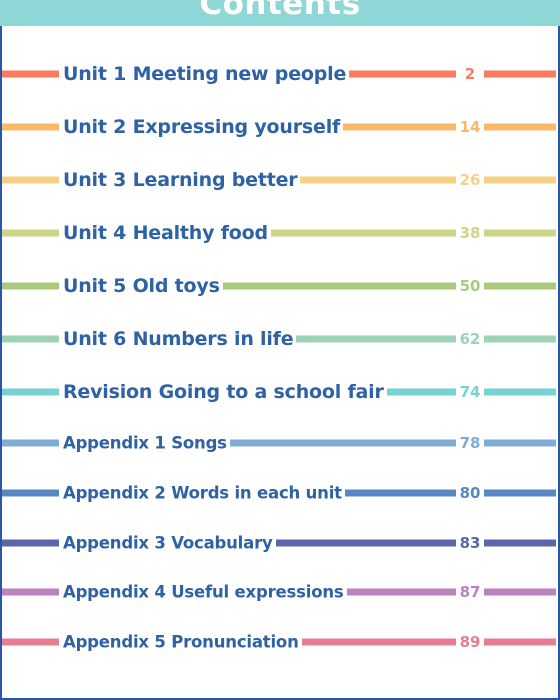 This screenshot has height=700, width=560. I want to click on entry-title: Unit 4 Healthy food, so click(167, 233).